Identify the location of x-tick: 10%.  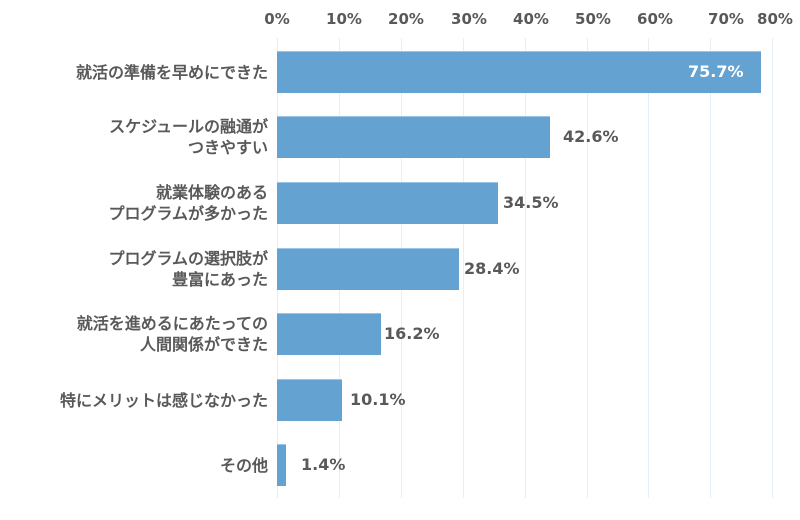
(344, 19).